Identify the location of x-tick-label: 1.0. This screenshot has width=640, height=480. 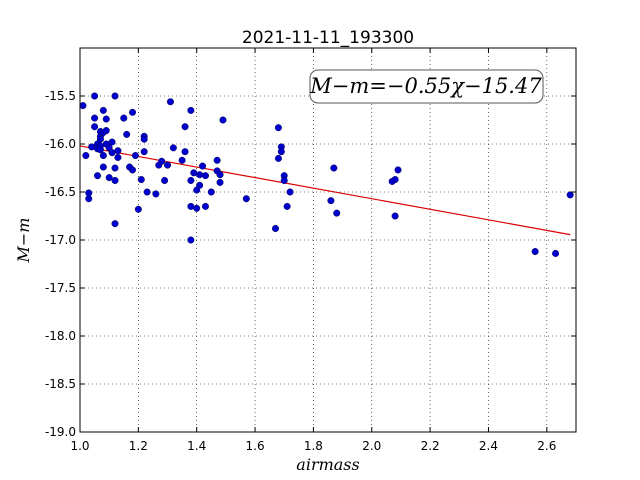
(79, 446).